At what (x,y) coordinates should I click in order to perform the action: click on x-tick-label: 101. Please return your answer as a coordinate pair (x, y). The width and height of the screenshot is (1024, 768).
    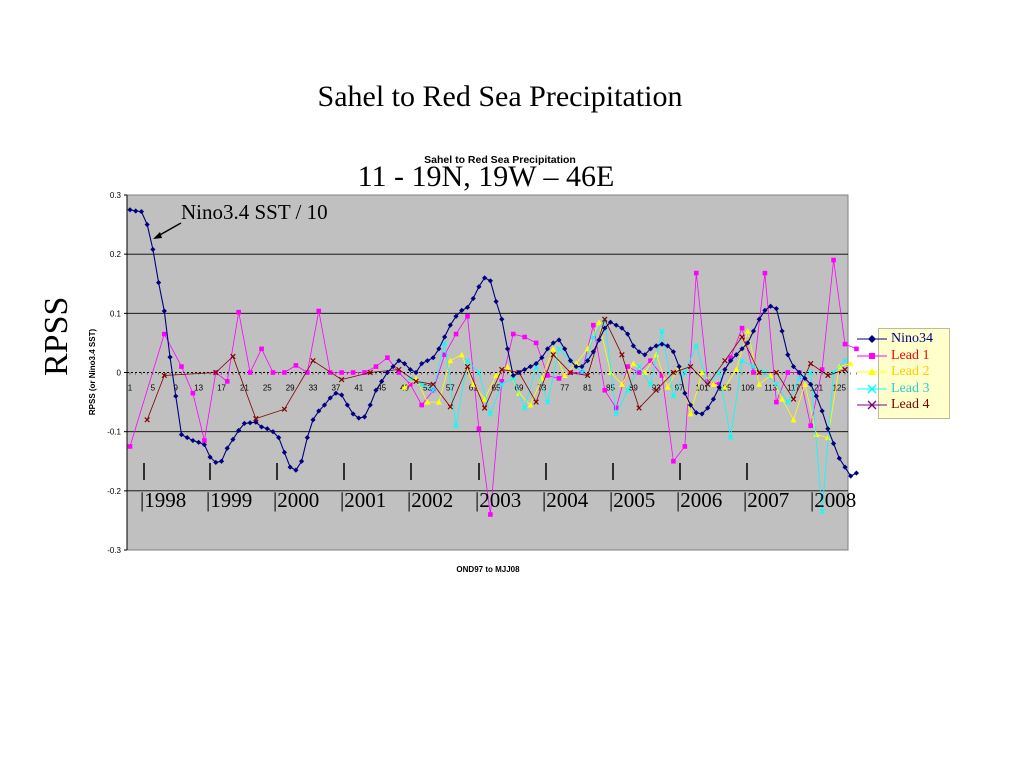
    Looking at the image, I should click on (702, 388).